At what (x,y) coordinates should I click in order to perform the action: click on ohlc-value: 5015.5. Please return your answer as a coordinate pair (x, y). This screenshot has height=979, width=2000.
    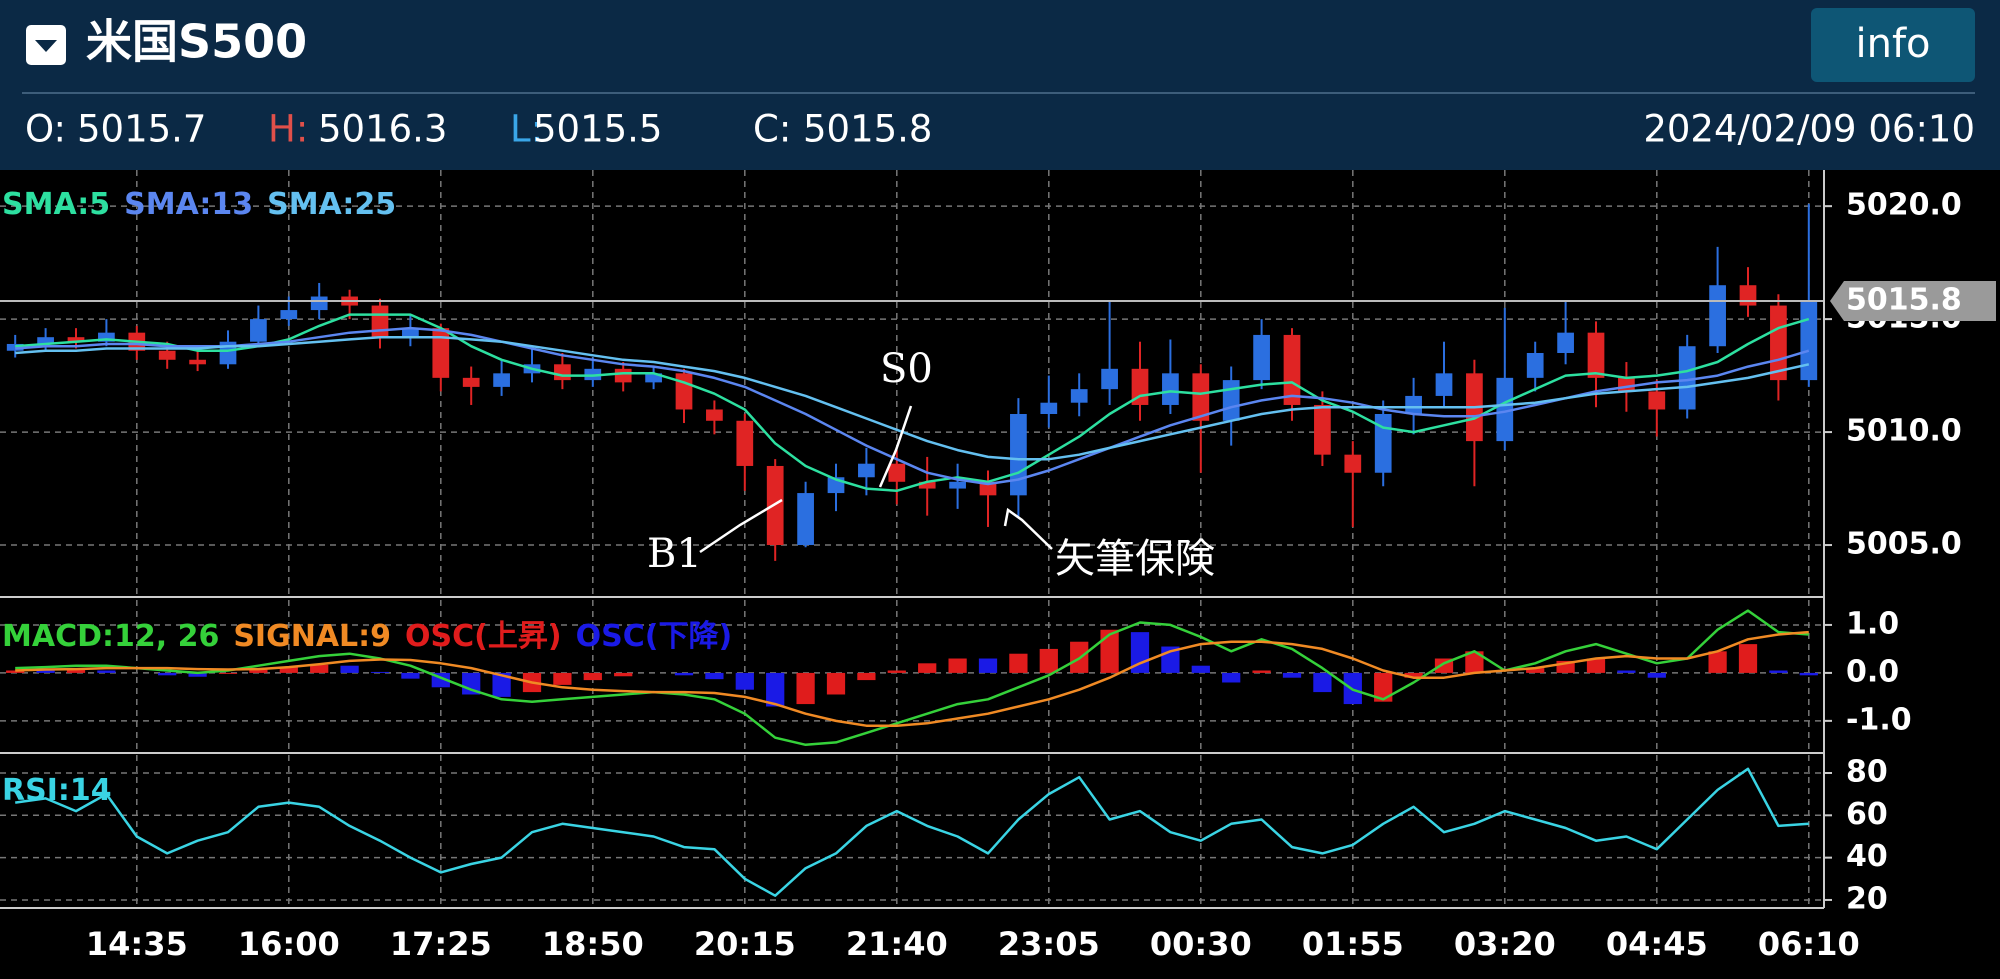
    Looking at the image, I should click on (597, 129).